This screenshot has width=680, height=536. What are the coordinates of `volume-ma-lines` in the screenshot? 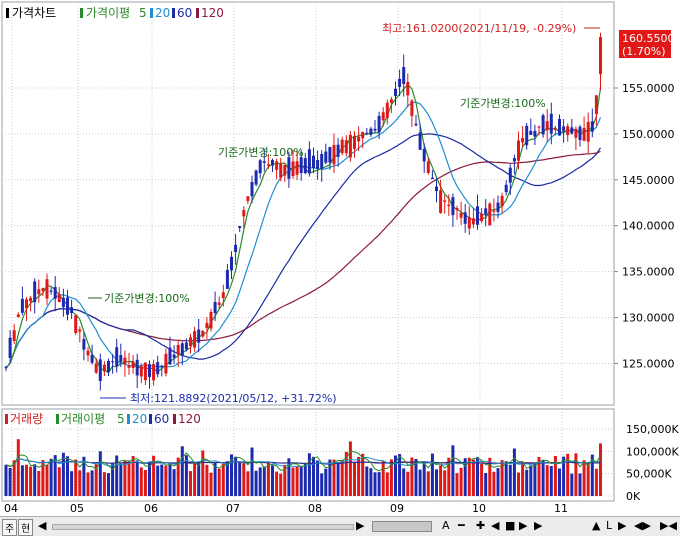 It's located at (303, 461).